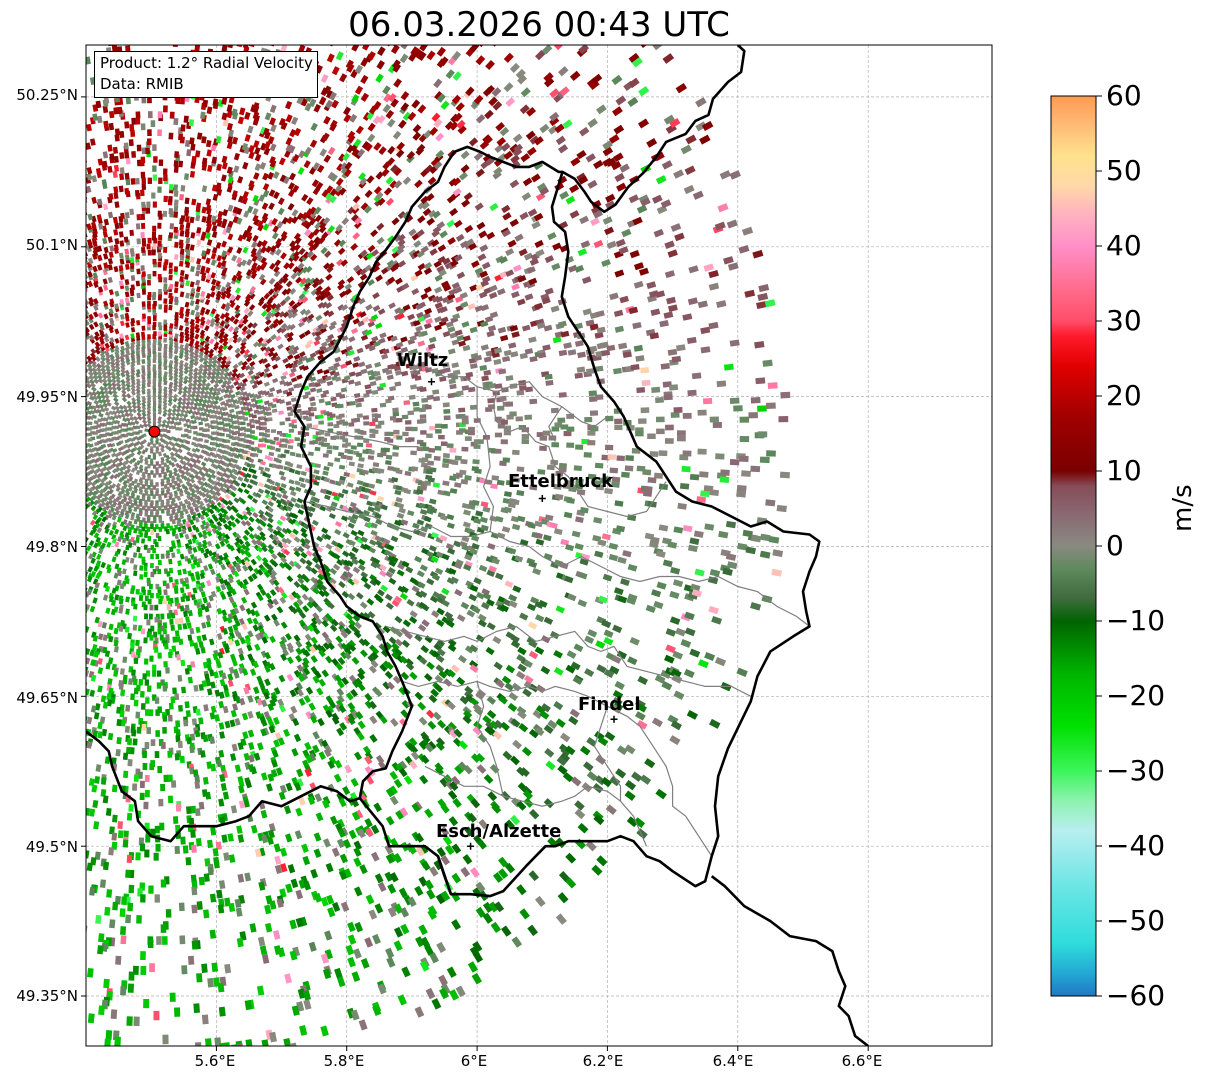 The height and width of the screenshot is (1081, 1207). I want to click on colorbar-tick-label: 60, so click(1124, 95).